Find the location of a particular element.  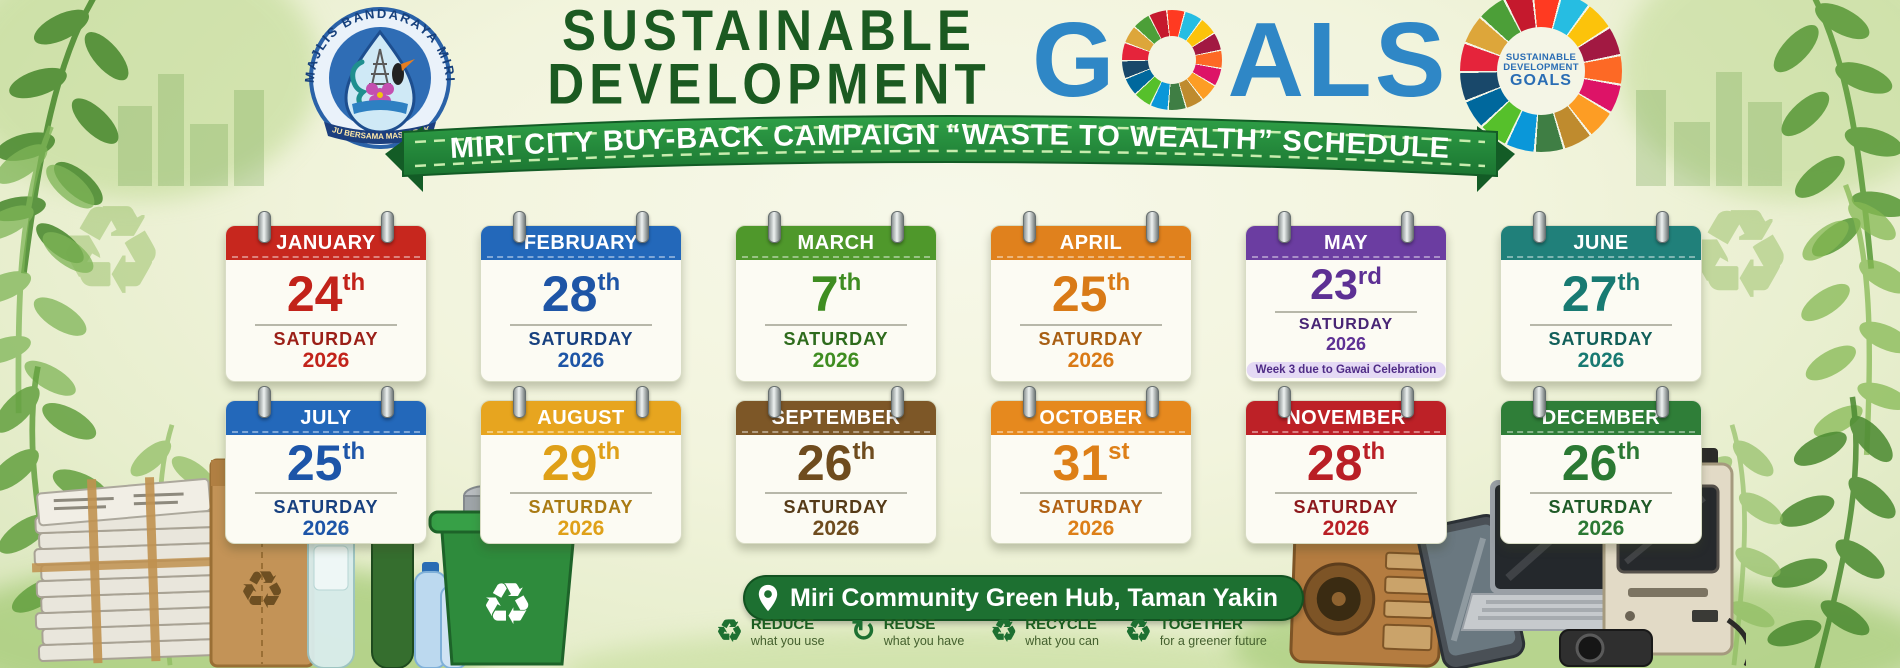

eco-action-recycle: ♻ RECYCLE what you can is located at coordinates (1044, 632).